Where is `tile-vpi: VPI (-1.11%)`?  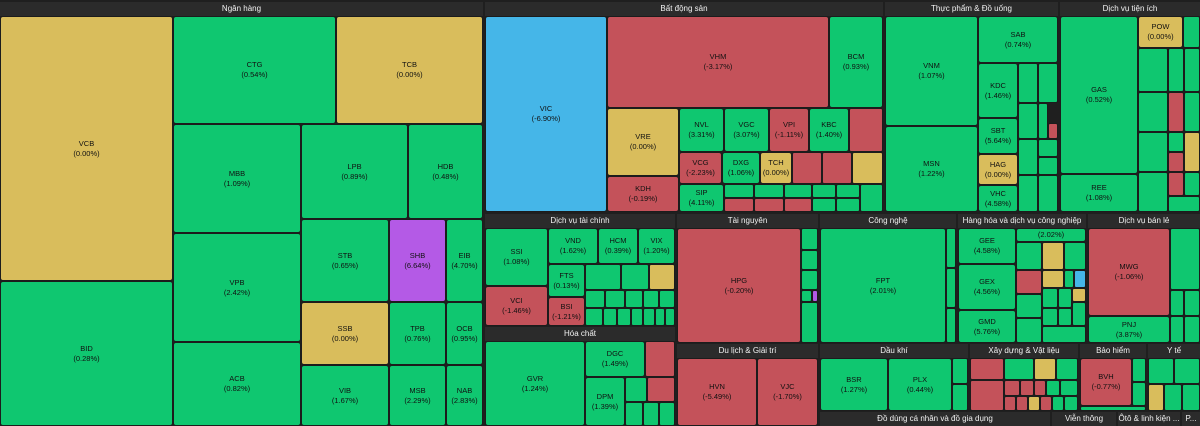 tile-vpi: VPI (-1.11%) is located at coordinates (789, 130).